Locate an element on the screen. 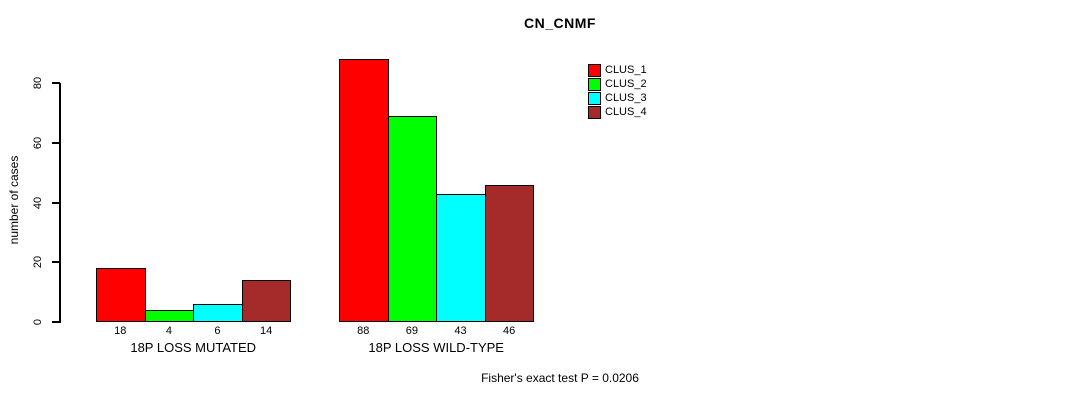 The height and width of the screenshot is (400, 1090). bar-value-label: 14 is located at coordinates (266, 331).